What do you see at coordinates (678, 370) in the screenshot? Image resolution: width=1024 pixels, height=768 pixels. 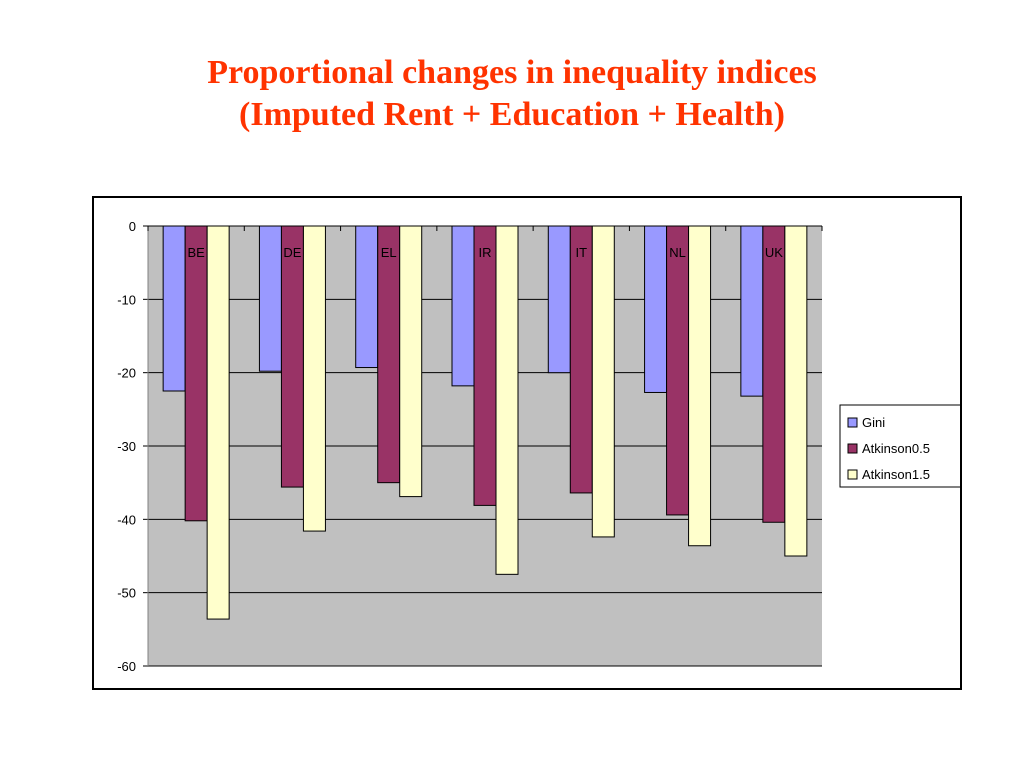 I see `bar-atkinson0-5-nl` at bounding box center [678, 370].